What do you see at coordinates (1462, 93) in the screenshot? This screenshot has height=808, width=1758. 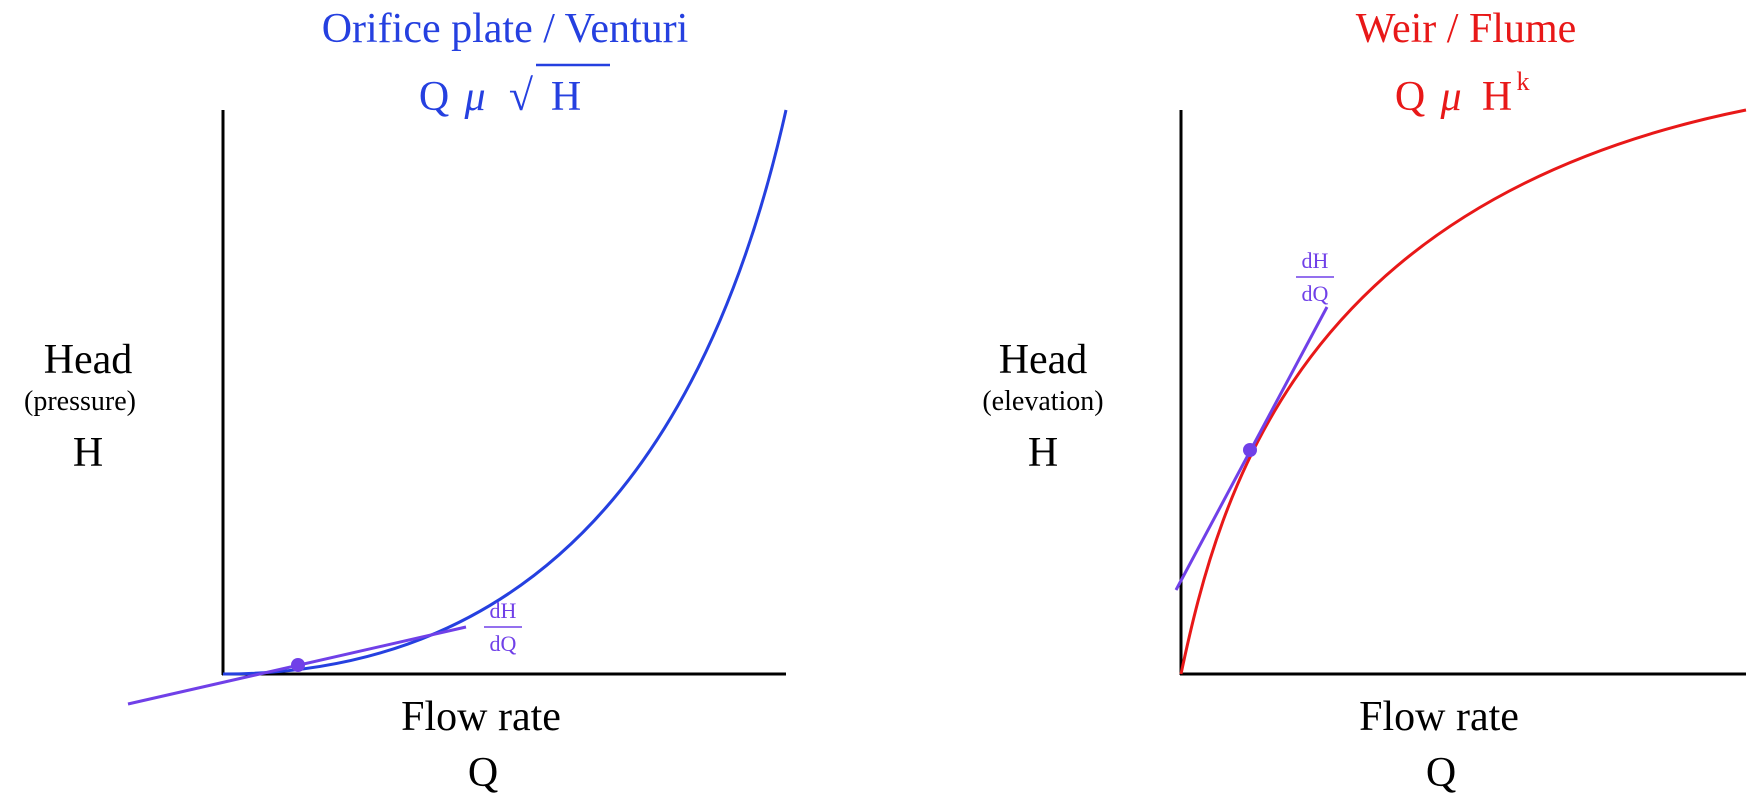 I see `right-formula: Q μ H k` at bounding box center [1462, 93].